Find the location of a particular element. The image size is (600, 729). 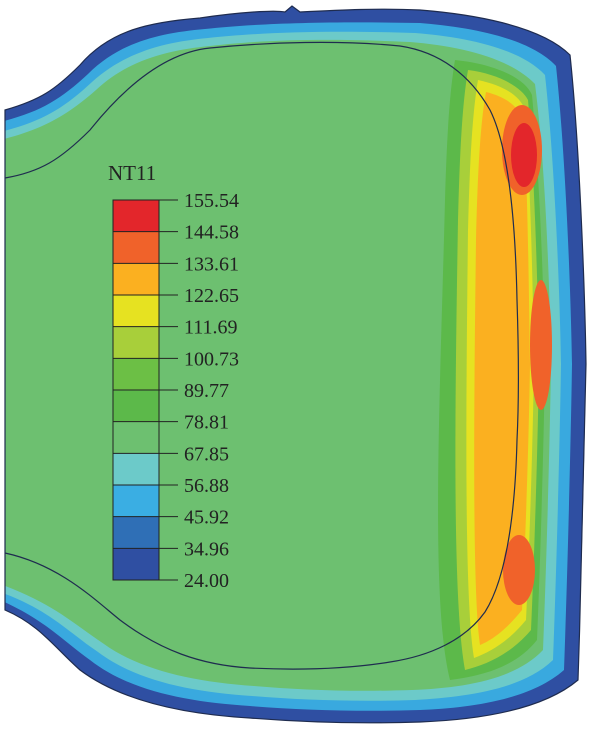

legend-level-label: 122.65 is located at coordinates (211, 296).